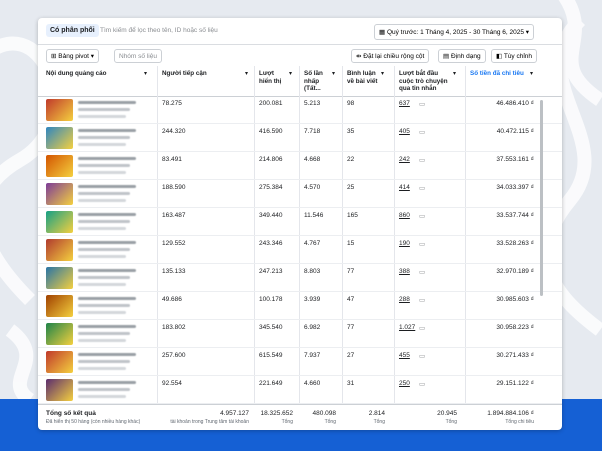  What do you see at coordinates (510, 413) in the screenshot?
I see `total-value: 1.894.884.106 ₫` at bounding box center [510, 413].